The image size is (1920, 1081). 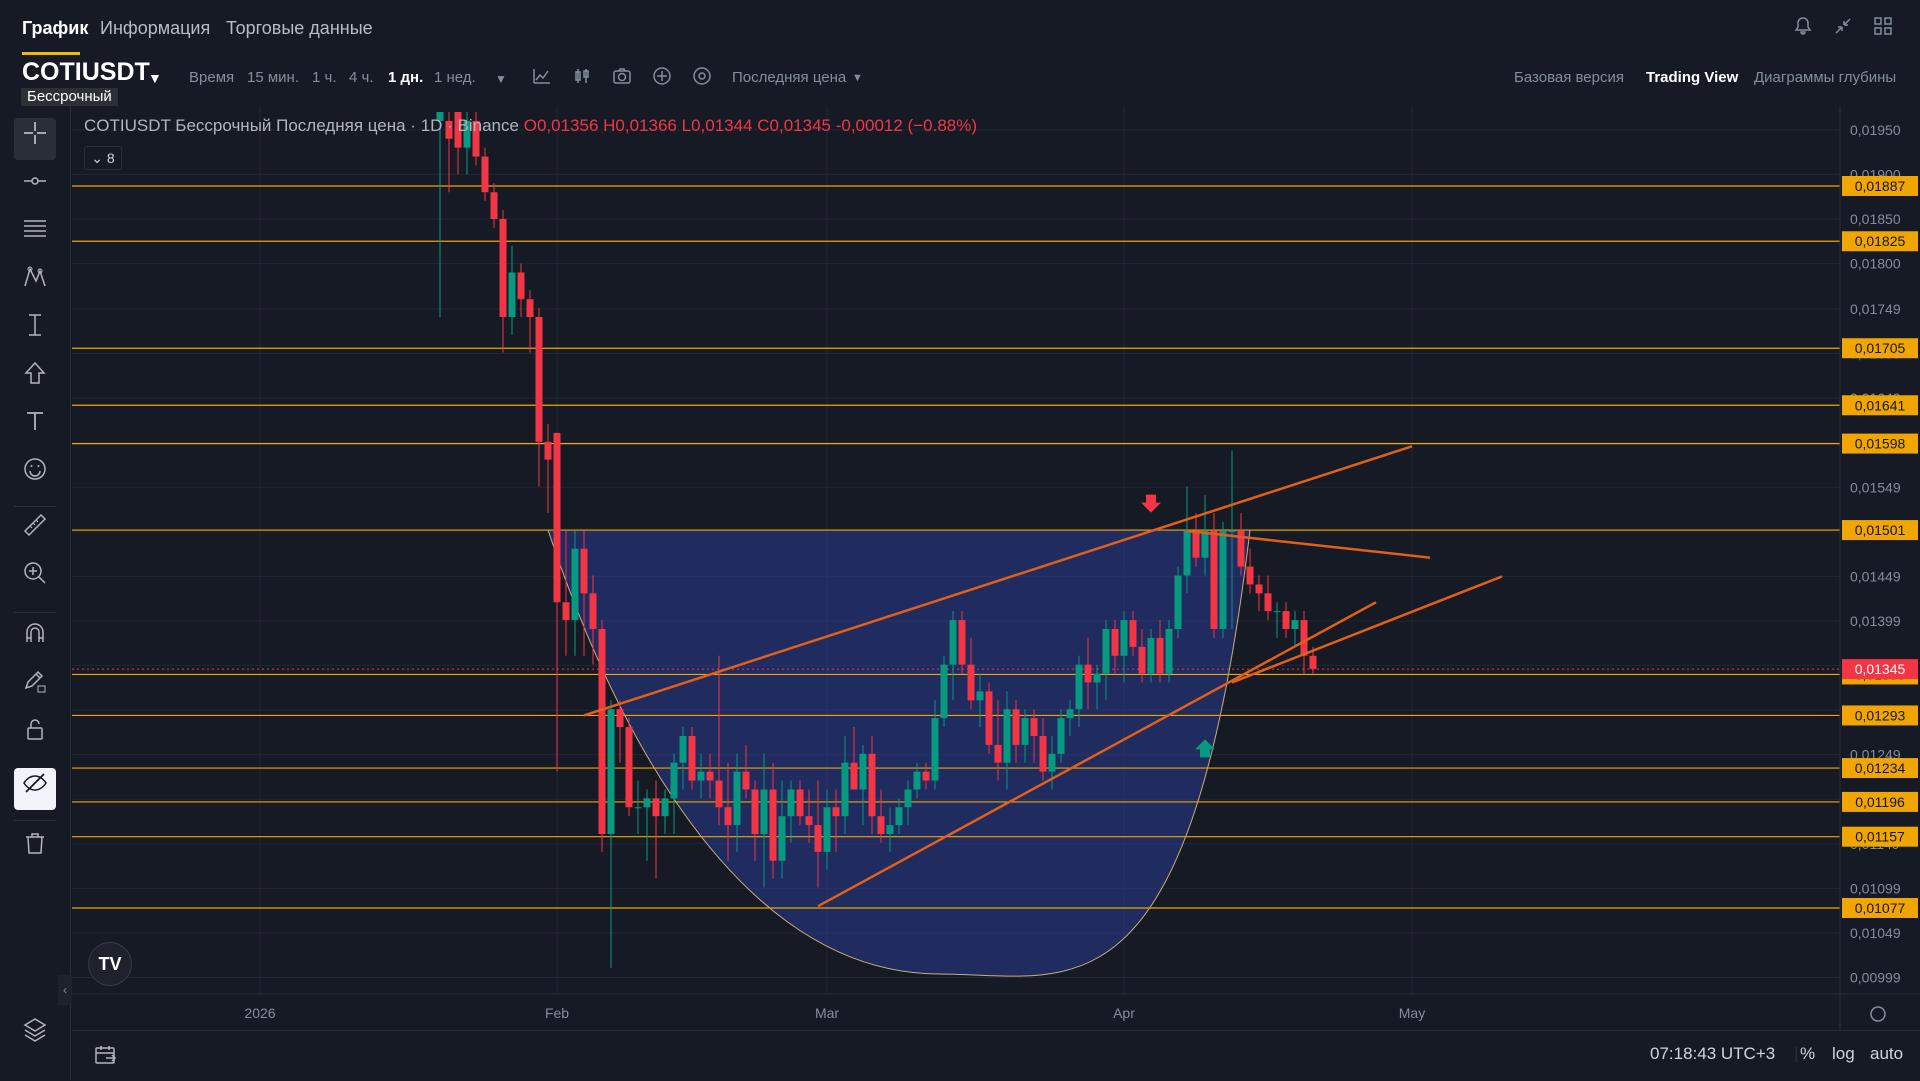 What do you see at coordinates (1713, 1053) in the screenshot?
I see `clock-time: 07:18:43 UTC+3` at bounding box center [1713, 1053].